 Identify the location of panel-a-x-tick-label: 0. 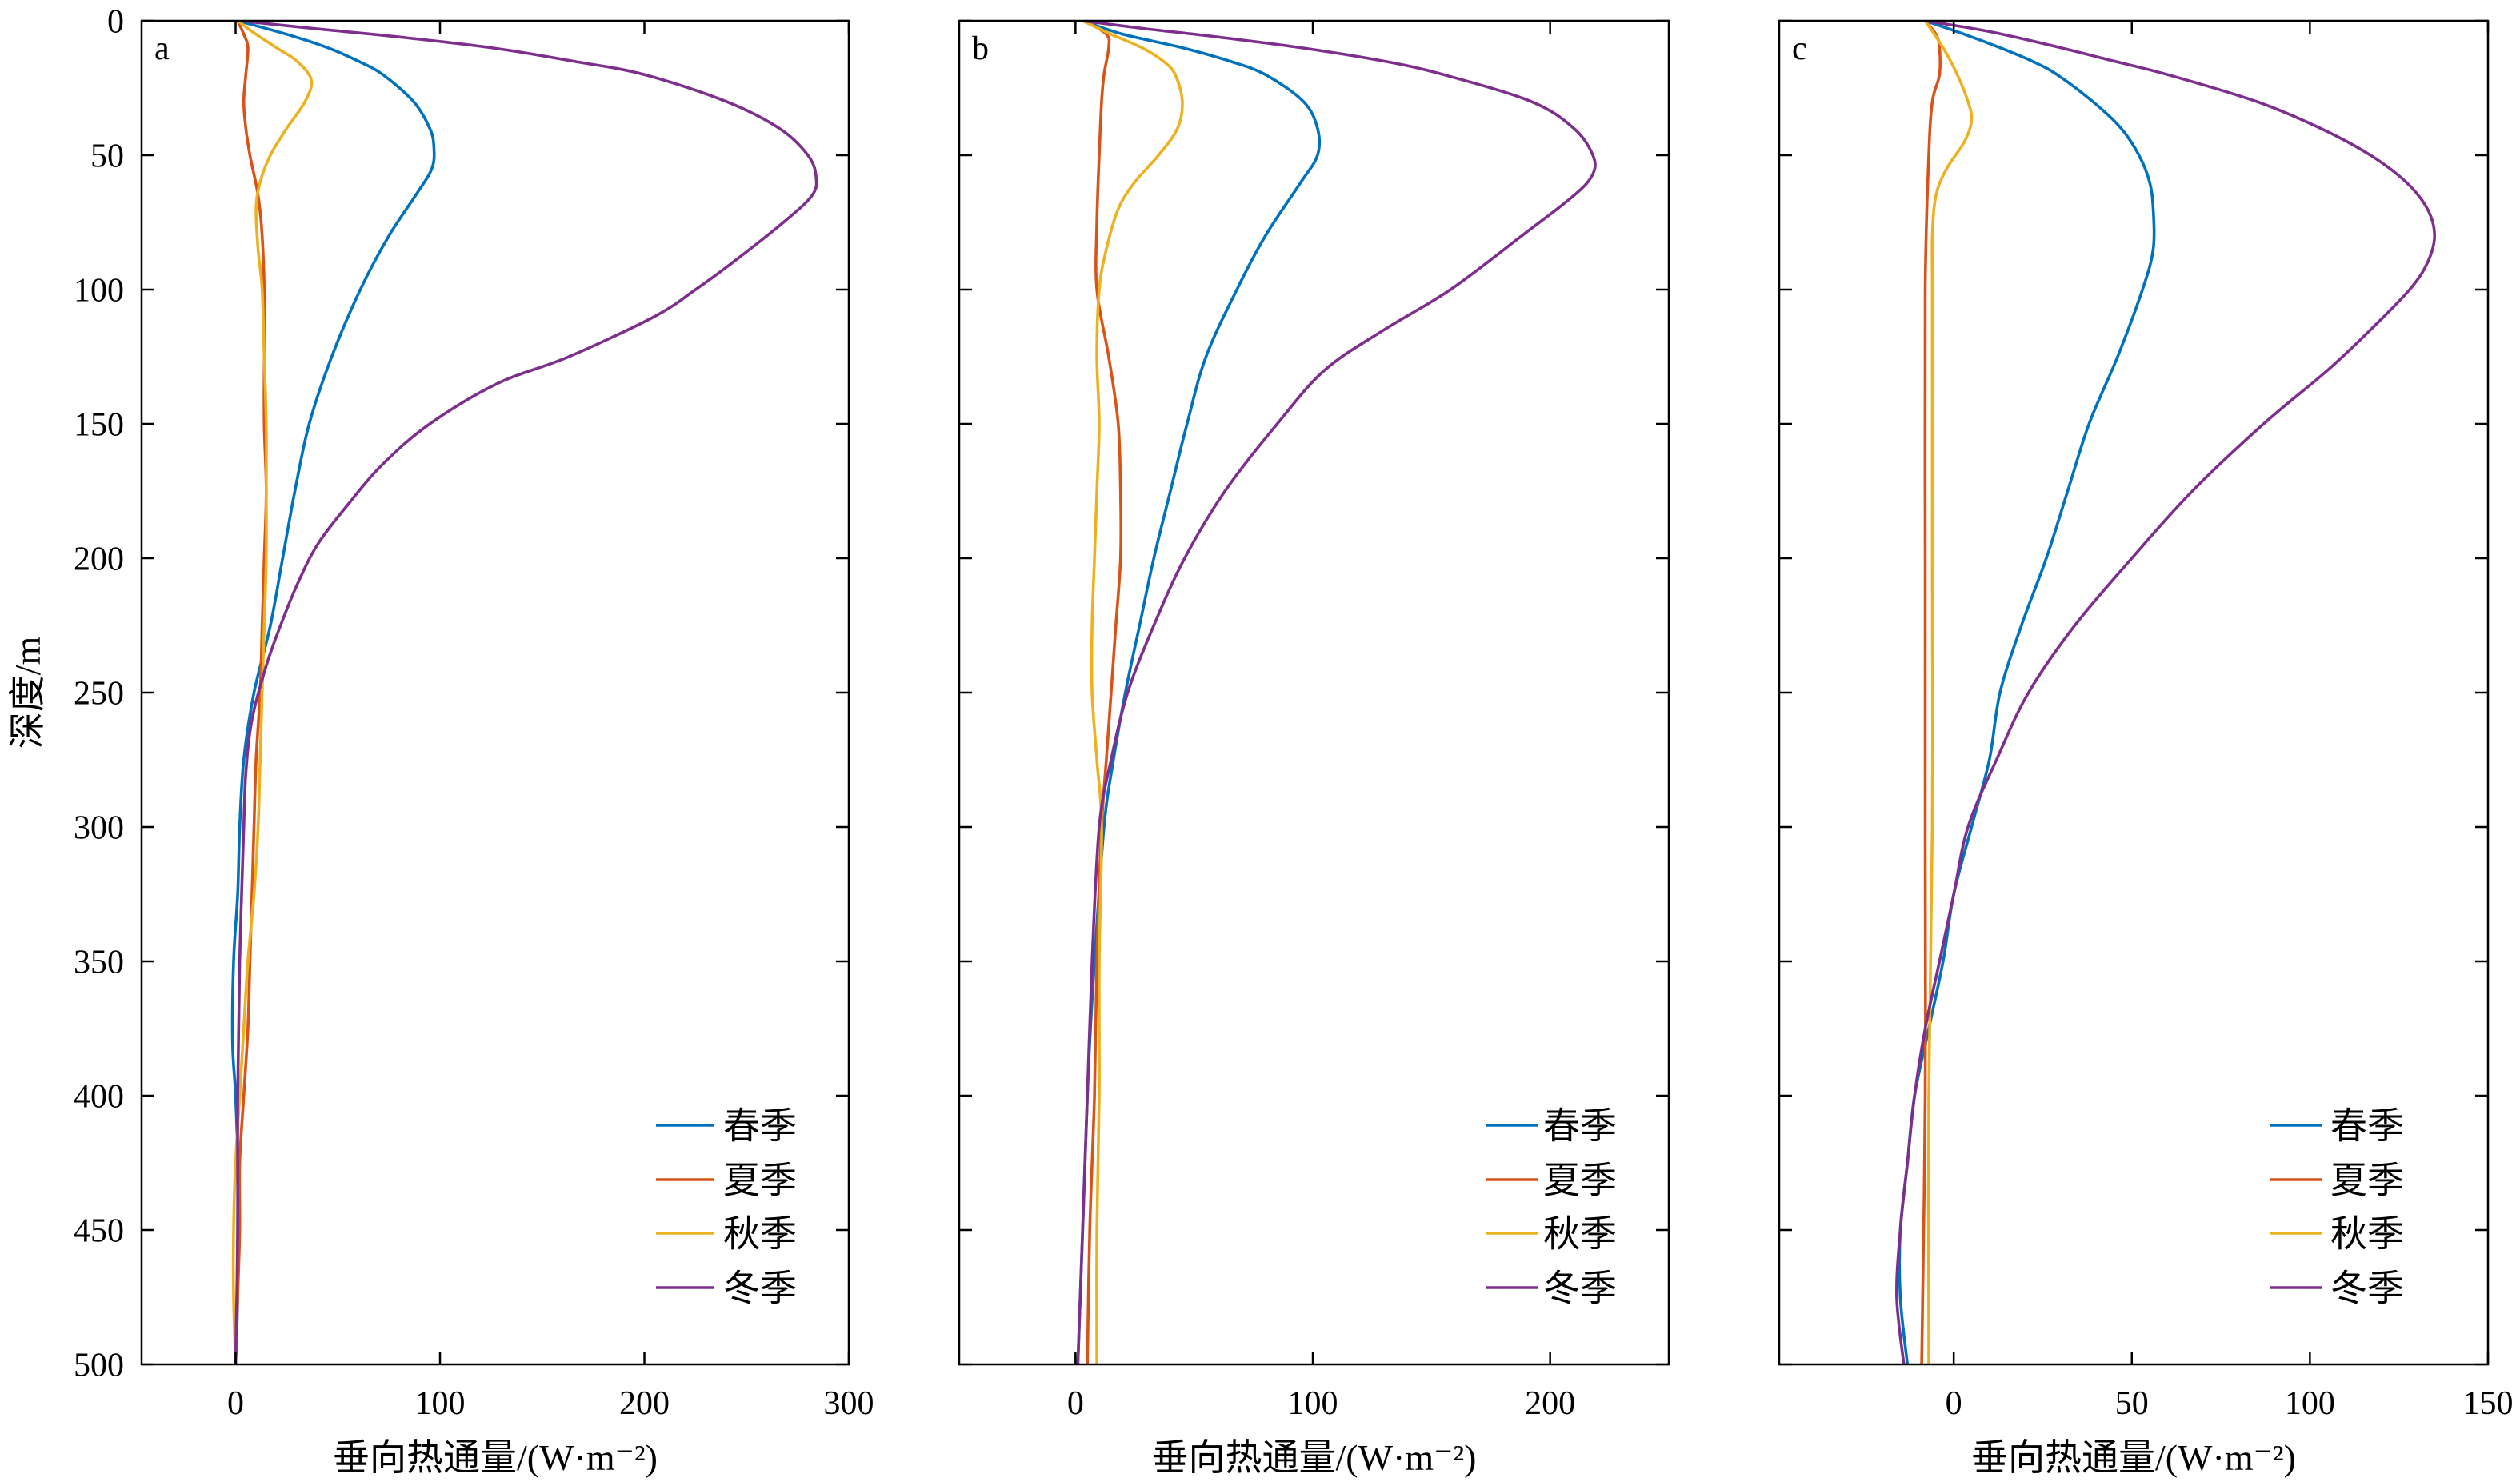
(235, 1403).